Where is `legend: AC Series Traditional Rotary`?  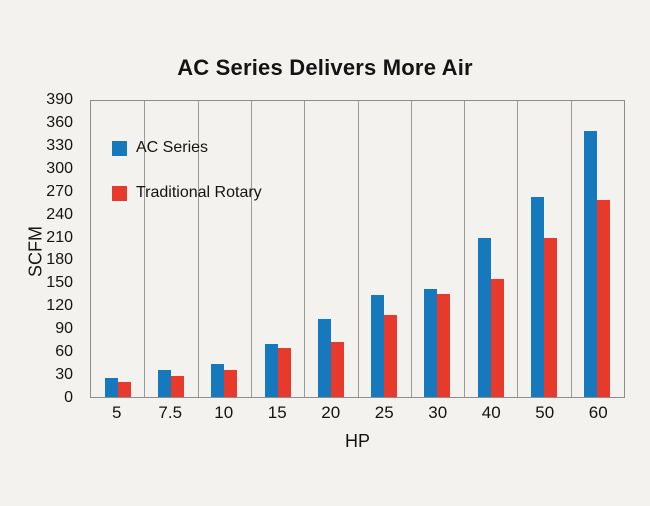 legend: AC Series Traditional Rotary is located at coordinates (187, 184).